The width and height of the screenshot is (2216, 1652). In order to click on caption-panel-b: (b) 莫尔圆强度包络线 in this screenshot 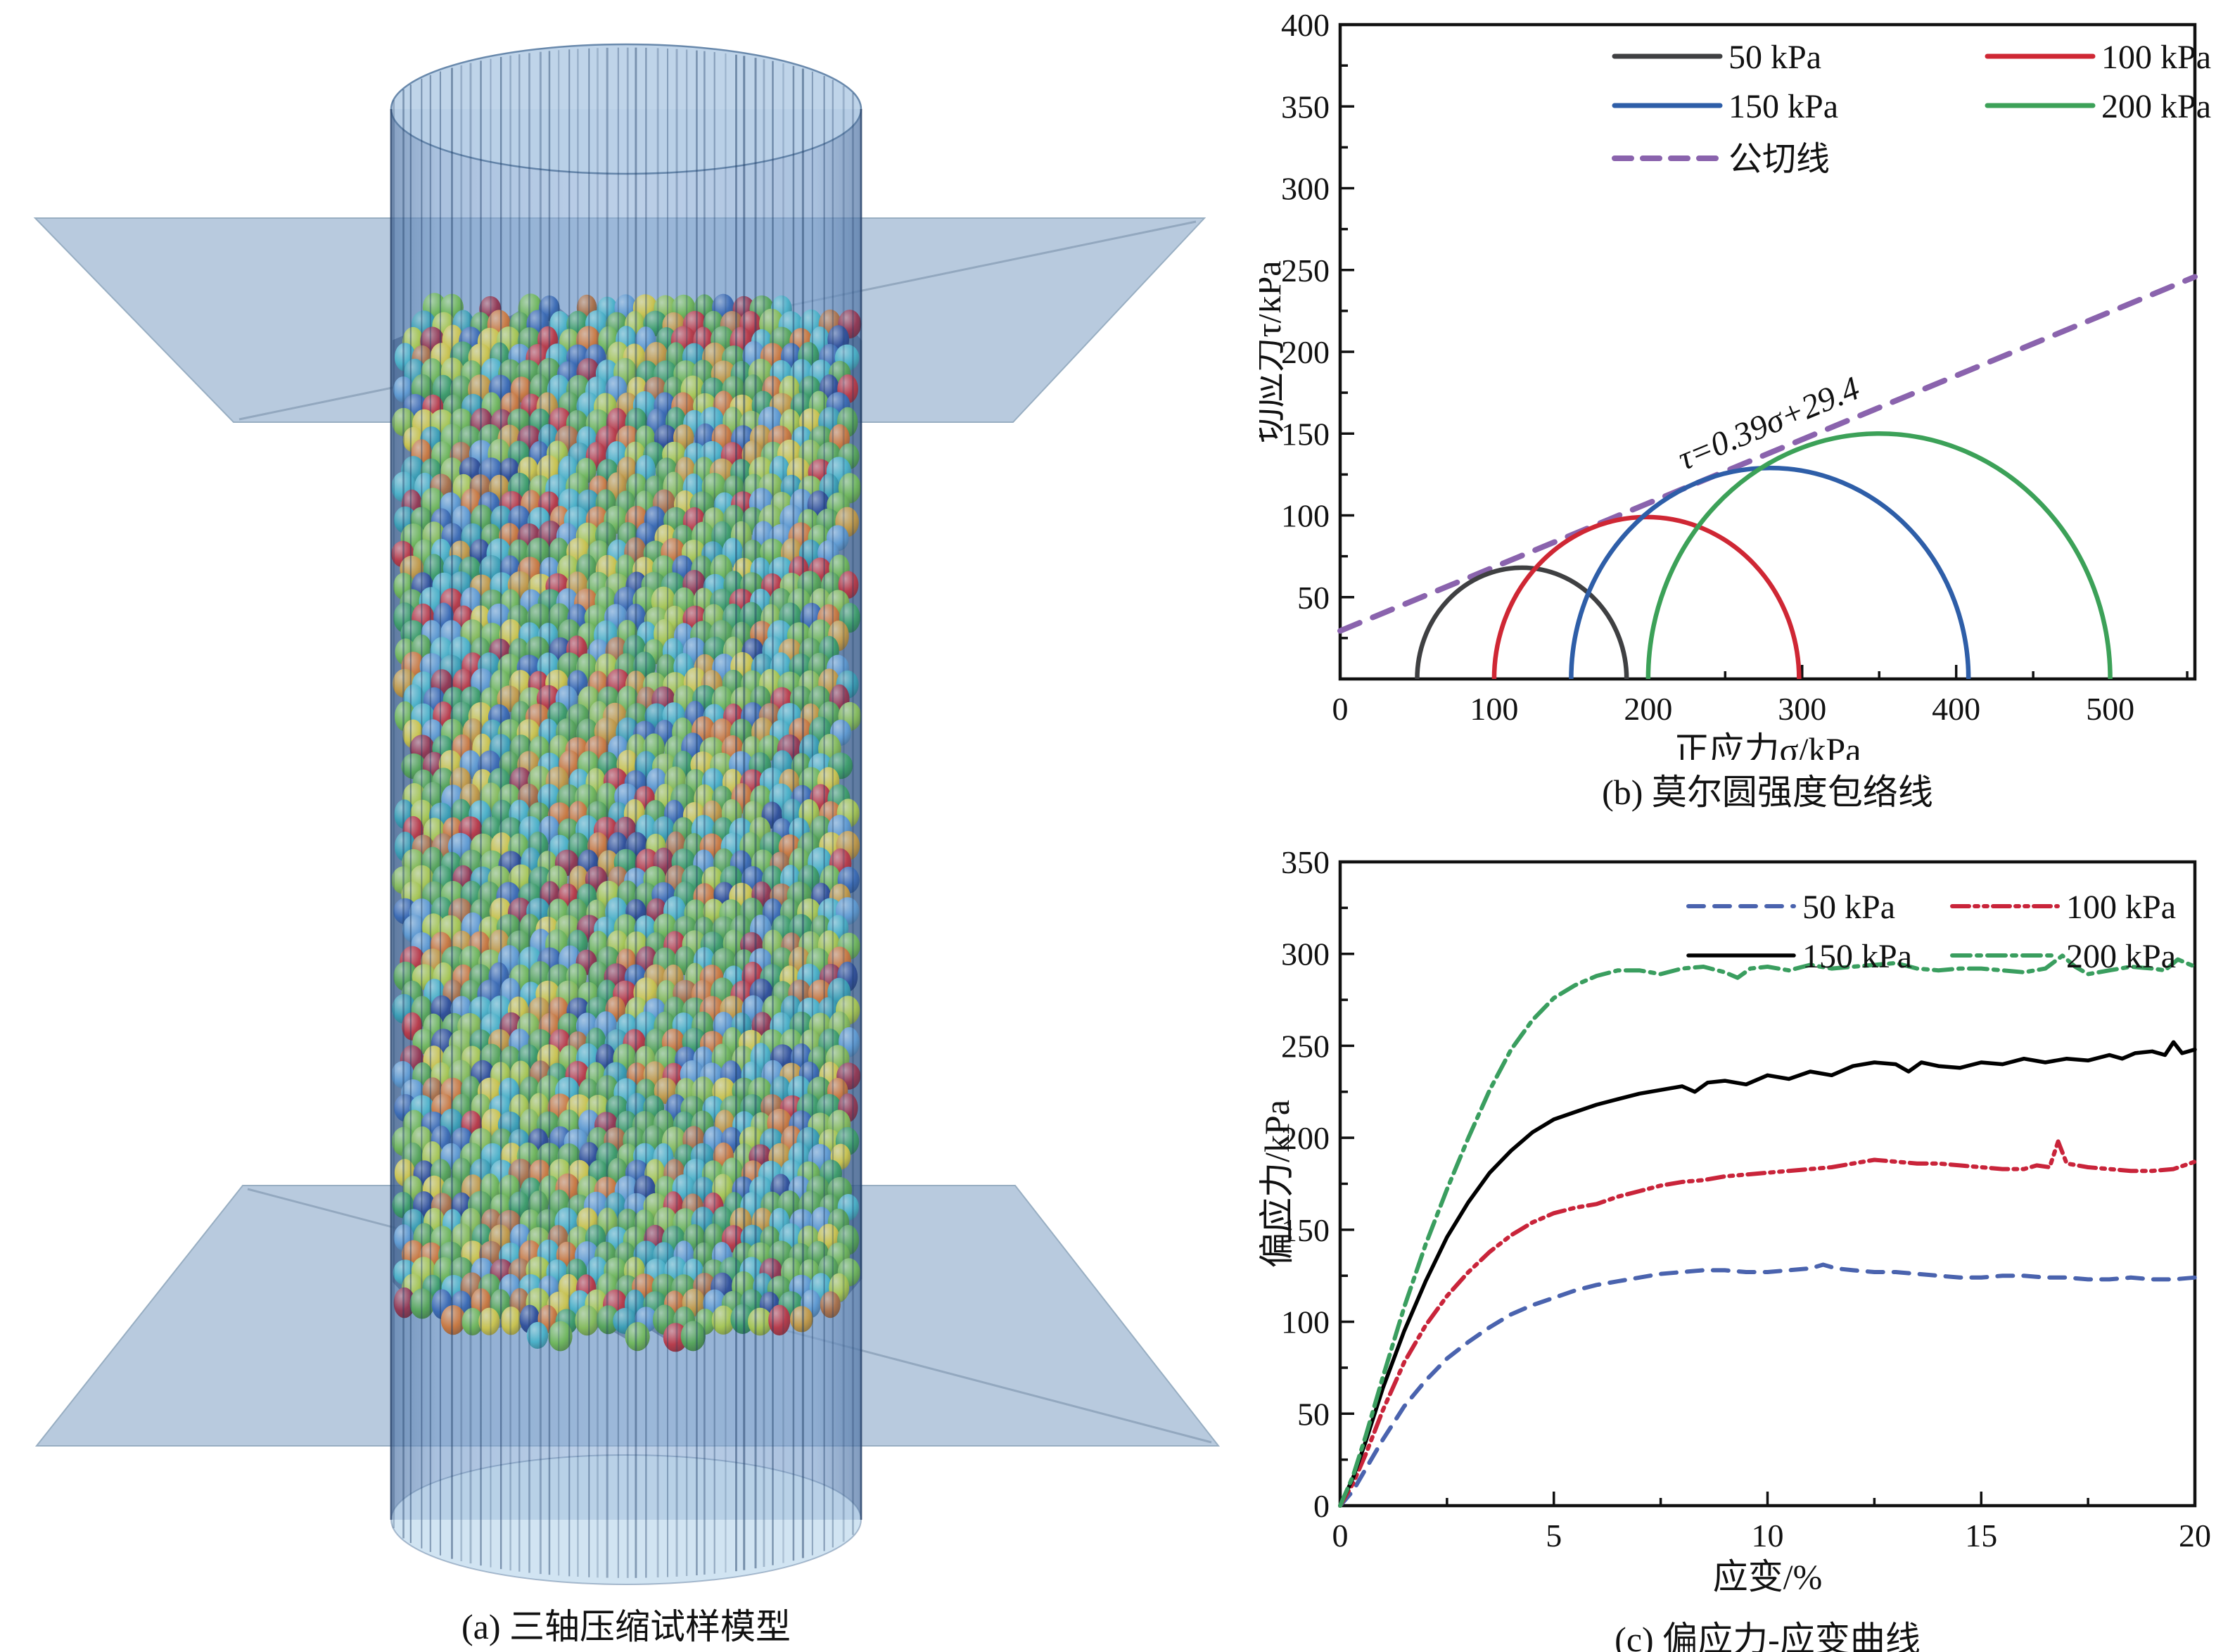, I will do `click(1767, 792)`.